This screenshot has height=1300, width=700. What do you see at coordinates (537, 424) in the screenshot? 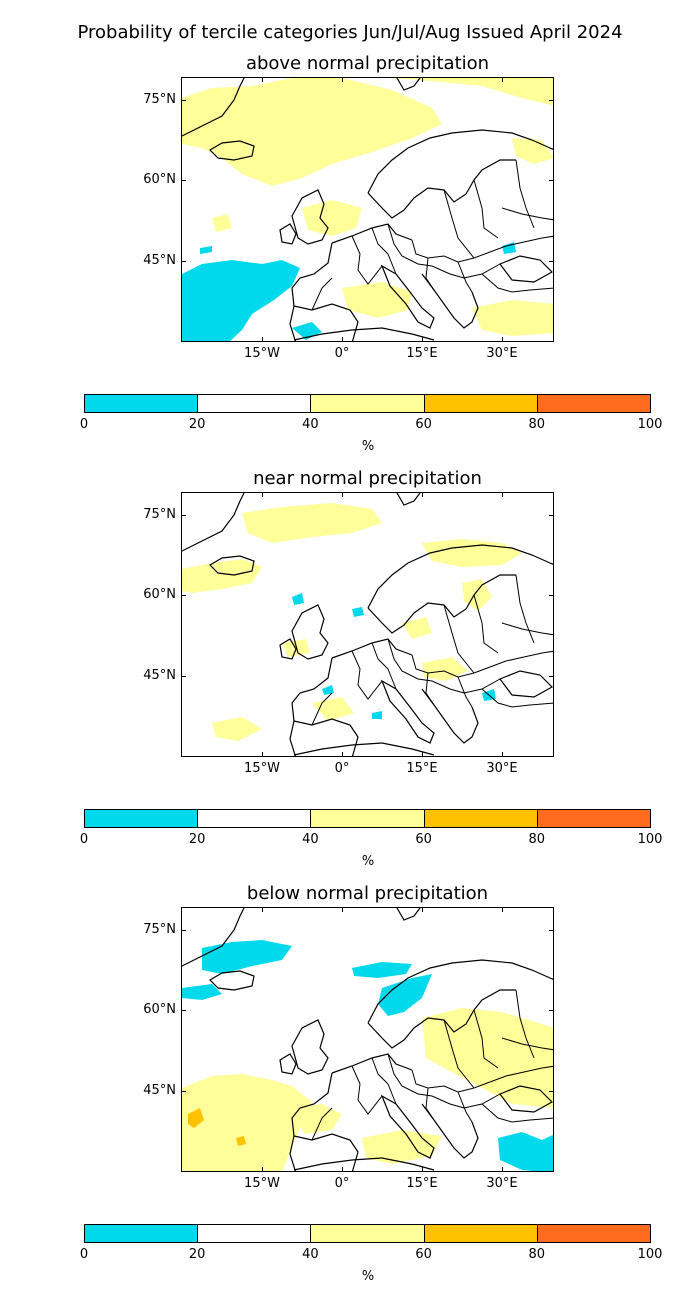
I see `colorbar-tick-label: 80` at bounding box center [537, 424].